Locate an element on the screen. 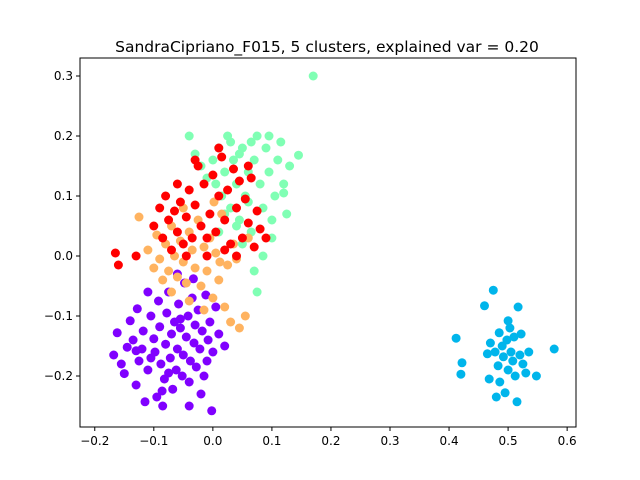 The image size is (640, 480). x-tick-label: 0.1 is located at coordinates (271, 441).